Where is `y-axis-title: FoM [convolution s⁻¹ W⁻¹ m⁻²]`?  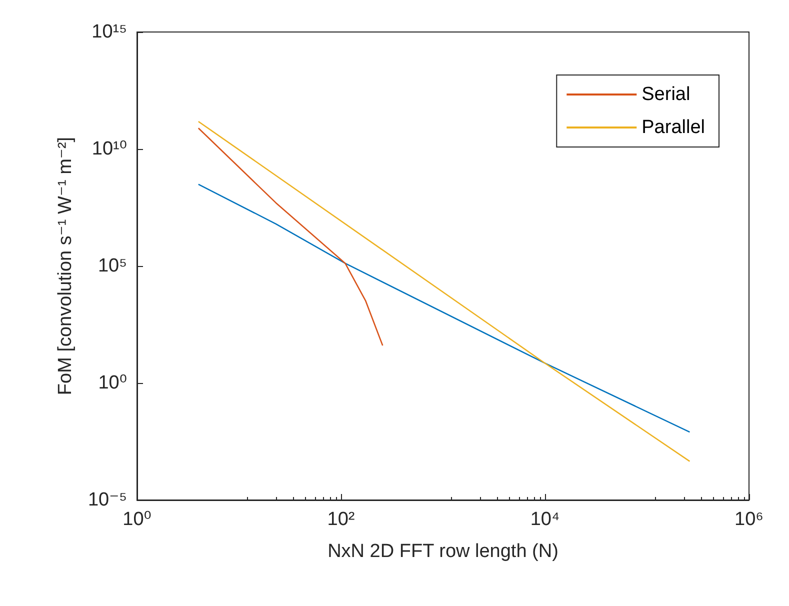 y-axis-title: FoM [convolution s⁻¹ W⁻¹ m⁻²] is located at coordinates (65, 266).